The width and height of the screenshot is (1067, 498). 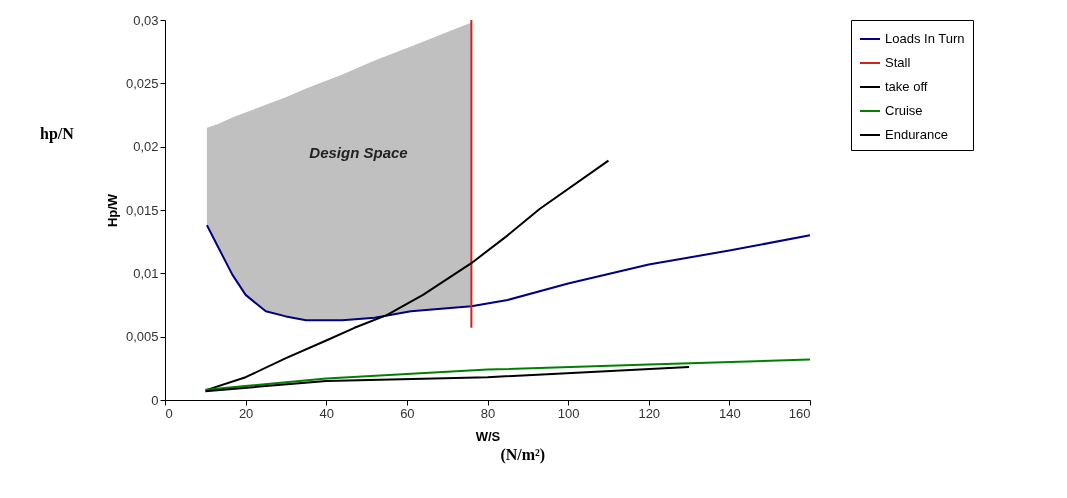 What do you see at coordinates (488, 436) in the screenshot?
I see `x-axis-title: W/S` at bounding box center [488, 436].